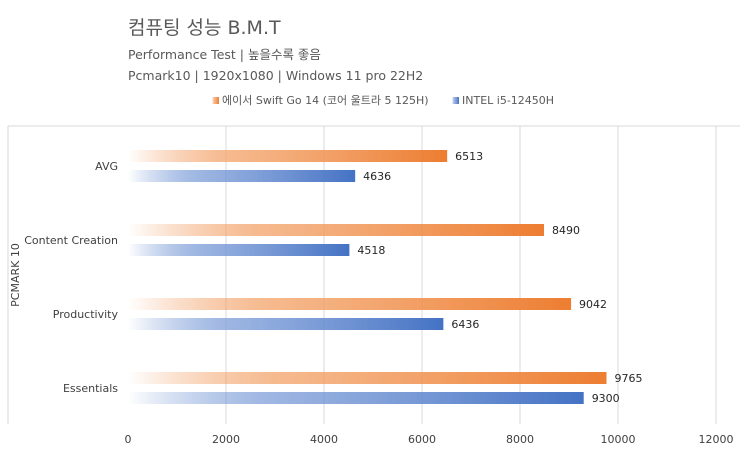 The width and height of the screenshot is (748, 458). I want to click on data-label: 8490, so click(566, 230).